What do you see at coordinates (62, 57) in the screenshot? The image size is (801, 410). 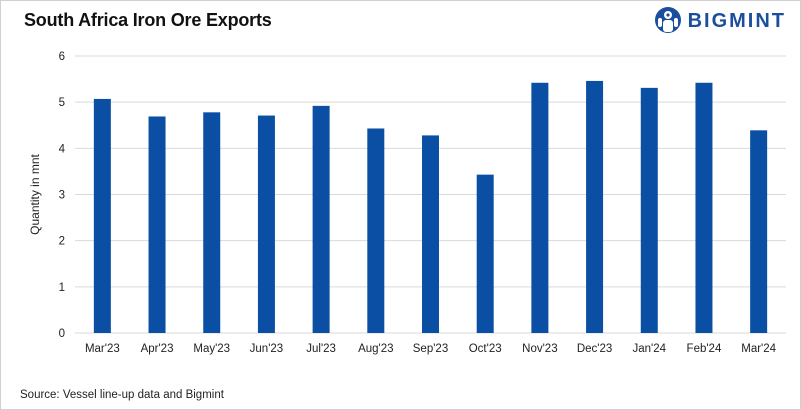 I see `y-tick-label: 6` at bounding box center [62, 57].